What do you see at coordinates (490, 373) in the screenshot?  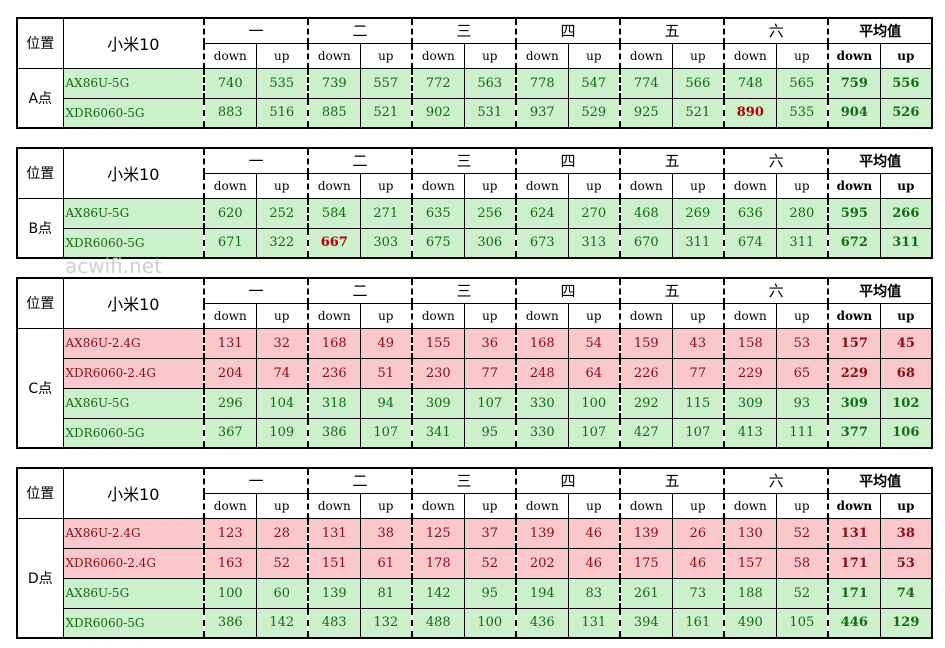 I see `up-value: 77` at bounding box center [490, 373].